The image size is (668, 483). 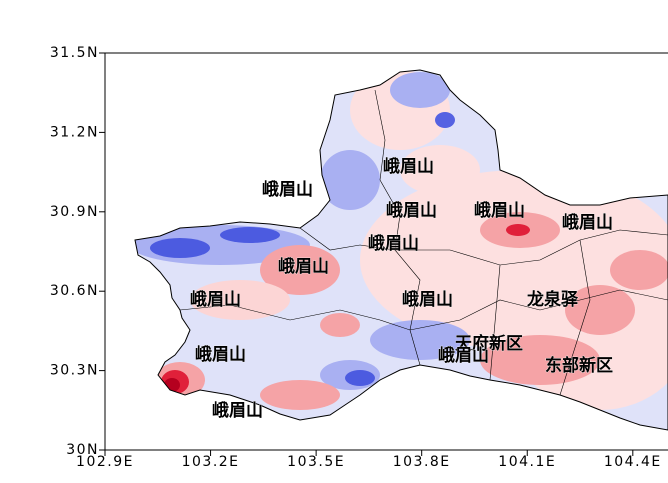 I want to click on y-tick-label: 30.6N, so click(x=74, y=291).